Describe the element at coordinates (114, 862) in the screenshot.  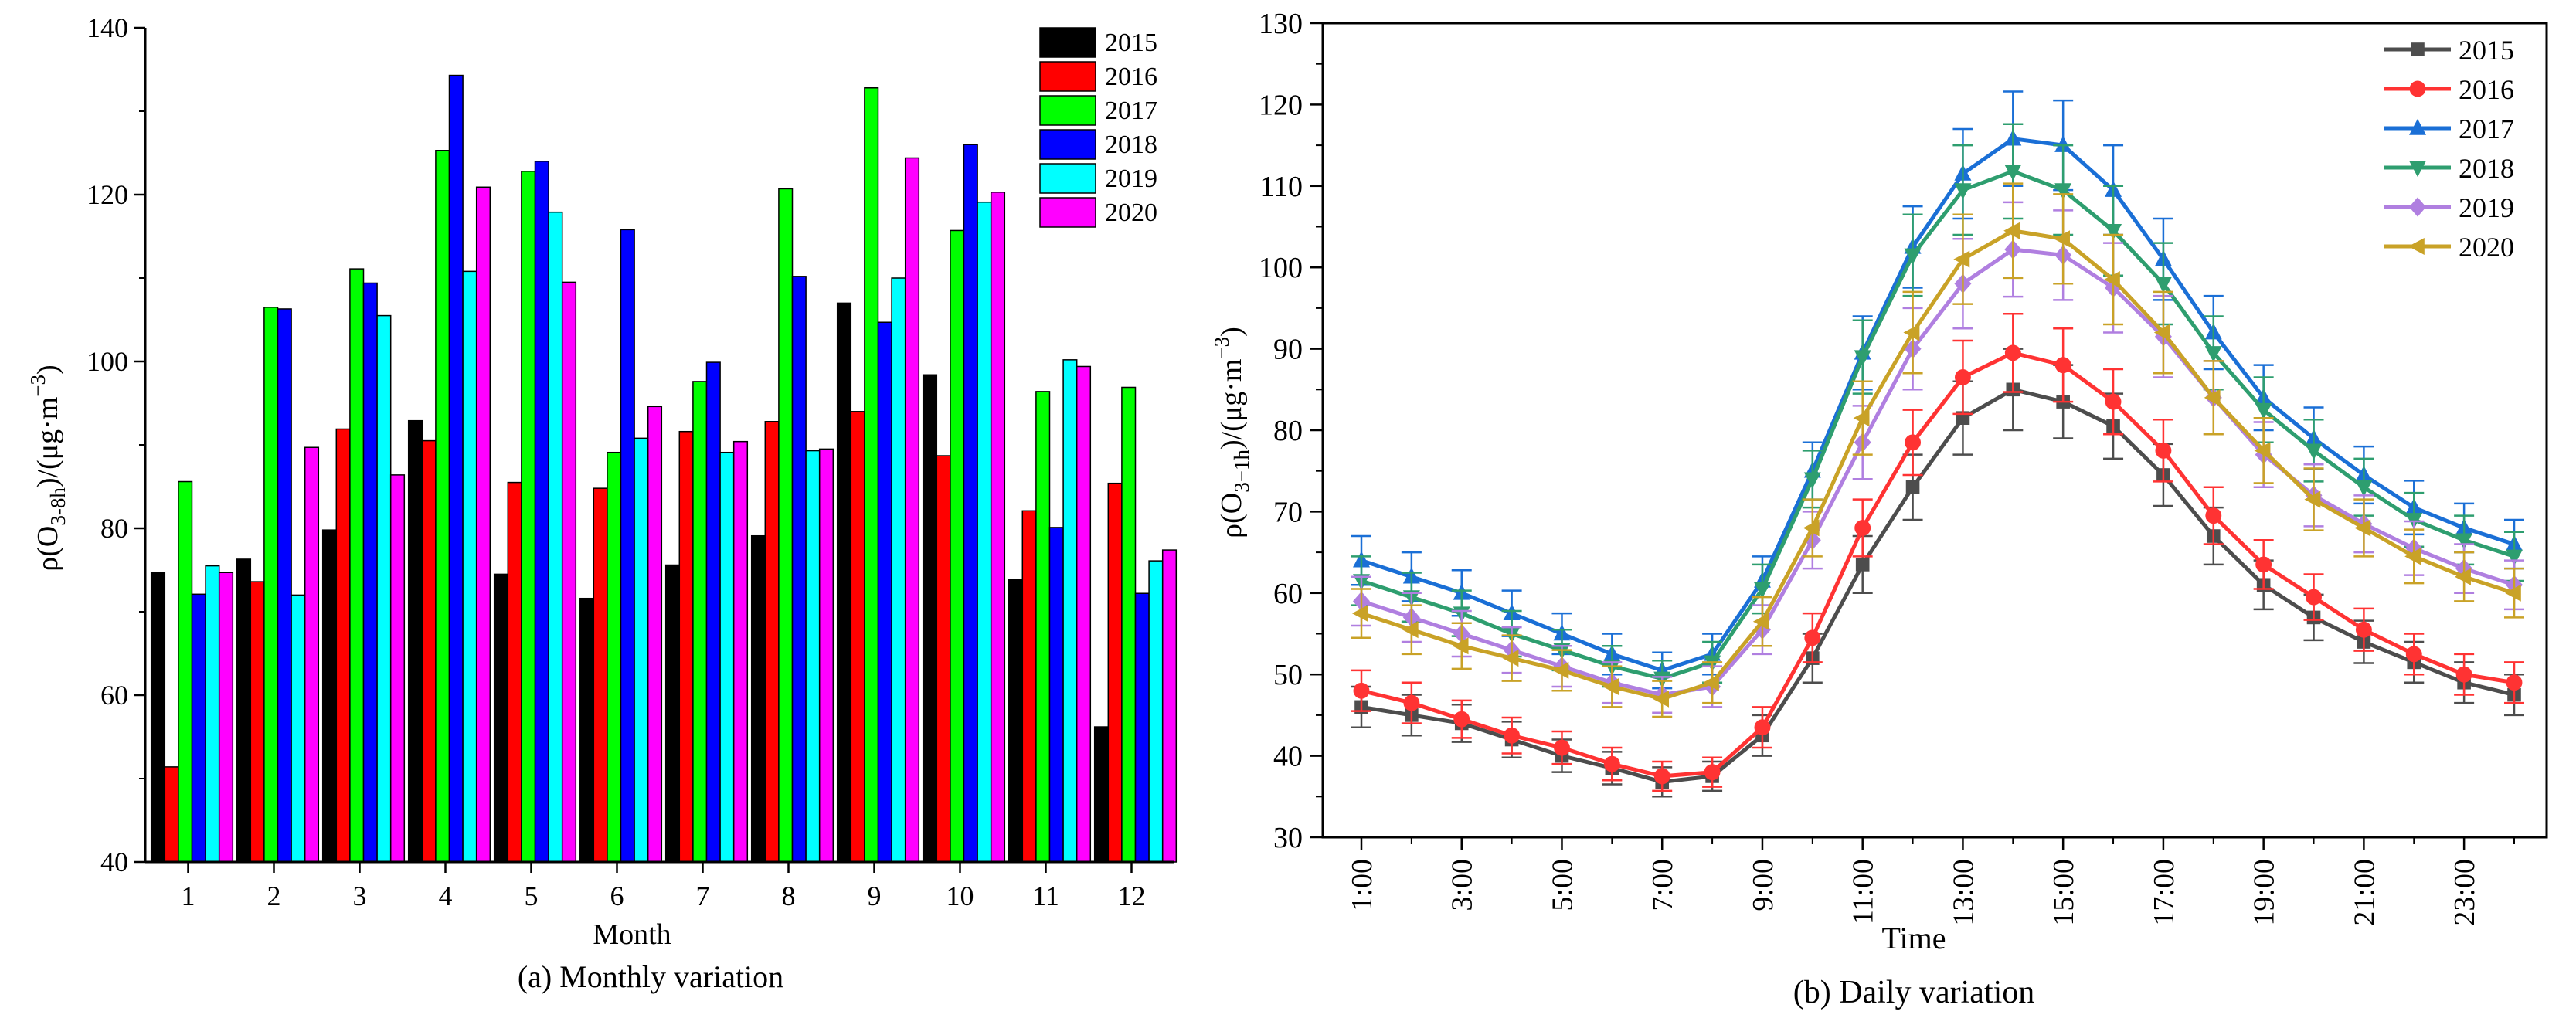
I see `y-tick-label: 40` at that location.